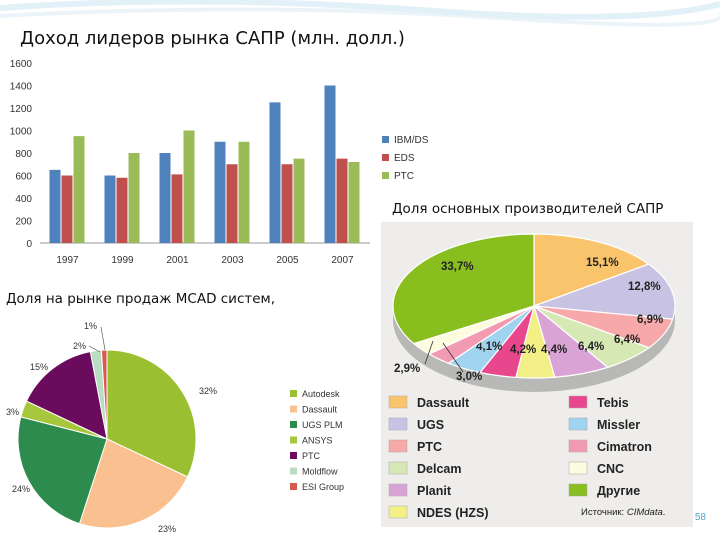 This screenshot has width=720, height=540. I want to click on legend-label: ESI Group, so click(323, 487).